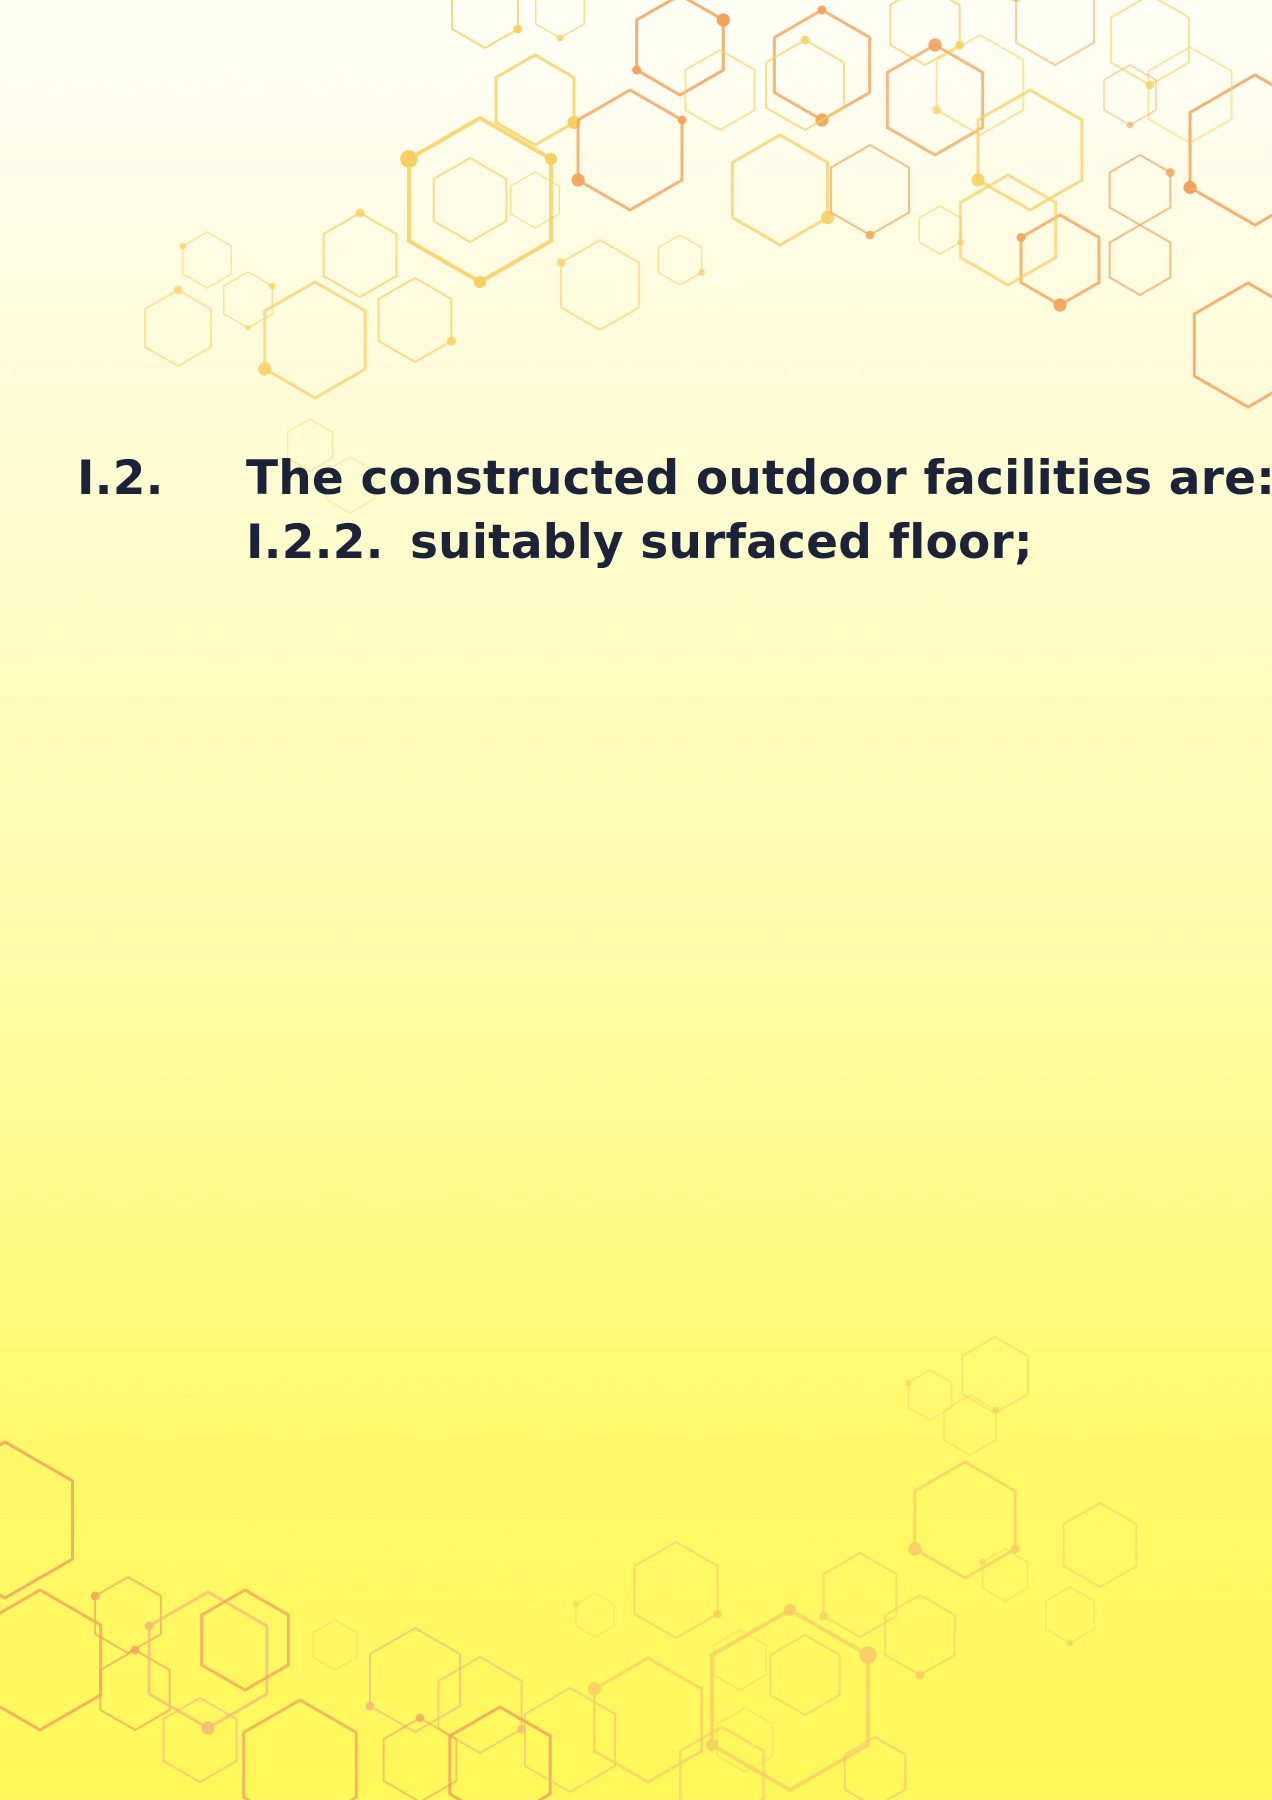 Image resolution: width=1272 pixels, height=1800 pixels. Describe the element at coordinates (120, 478) in the screenshot. I see `section-number: I.2.` at that location.